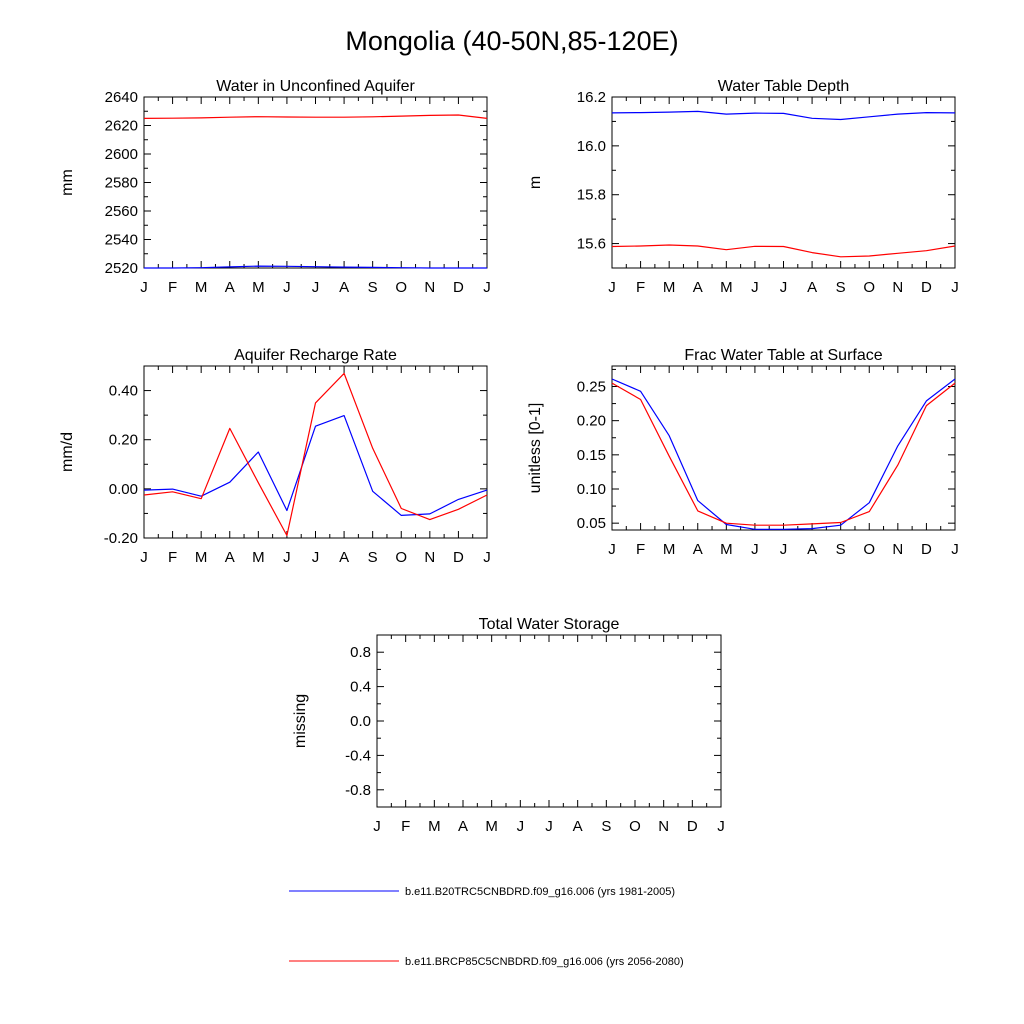  I want to click on y-tick-label: 2580, so click(121, 183).